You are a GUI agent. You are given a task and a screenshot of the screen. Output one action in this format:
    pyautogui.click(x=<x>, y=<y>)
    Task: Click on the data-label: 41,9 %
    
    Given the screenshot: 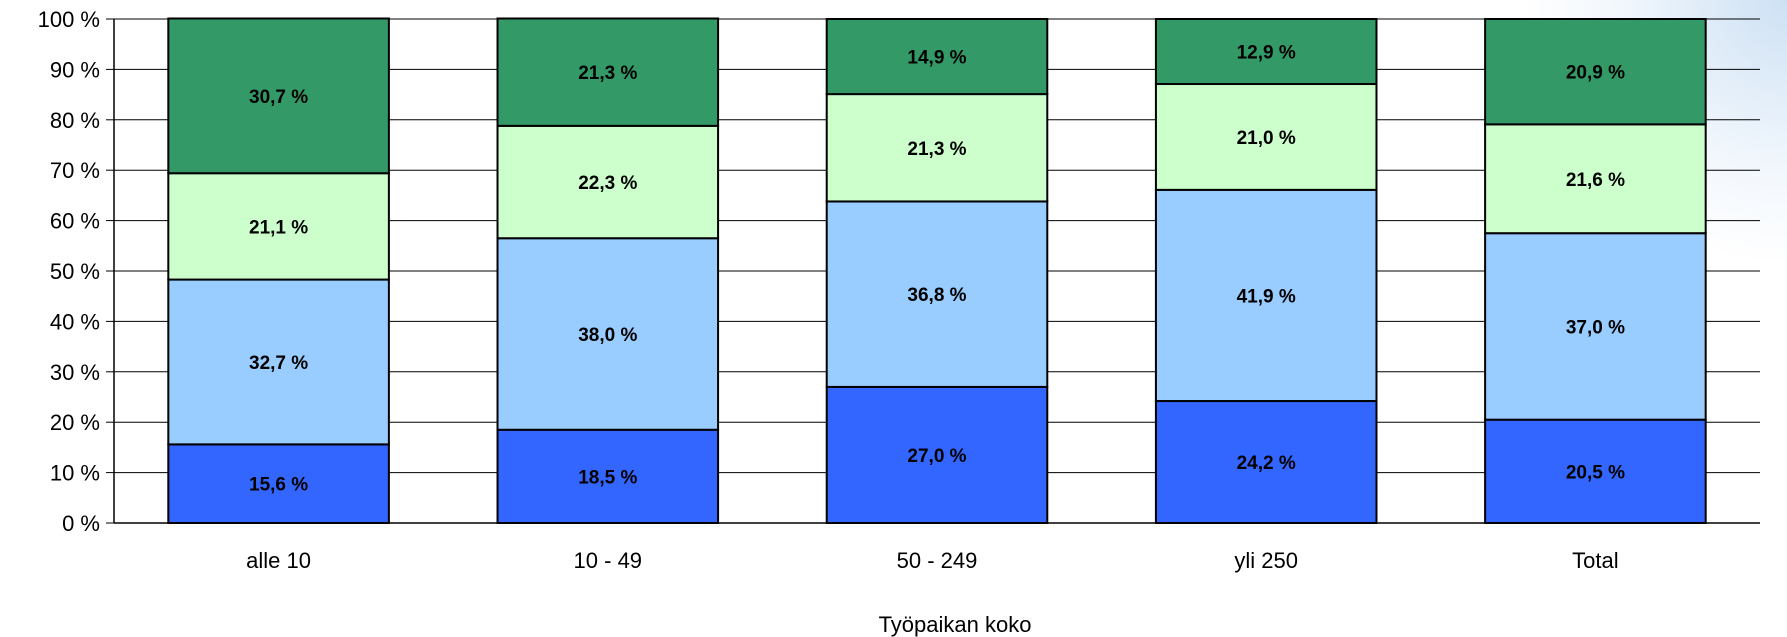 What is the action you would take?
    pyautogui.click(x=1266, y=296)
    